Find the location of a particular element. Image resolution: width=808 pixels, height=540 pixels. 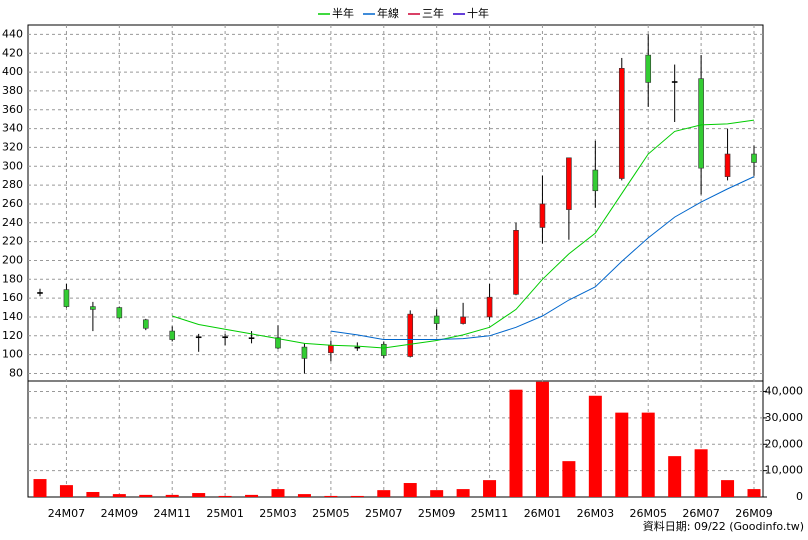

y-tick-label: 440 is located at coordinates (12, 33).